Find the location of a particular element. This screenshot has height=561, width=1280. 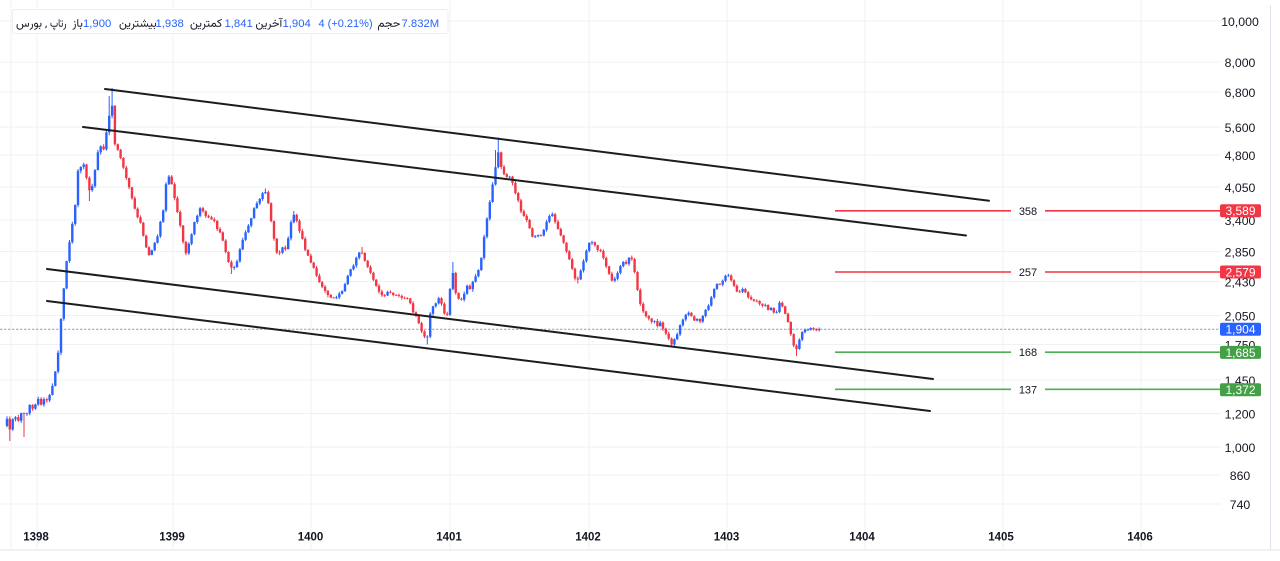

svg-text: 257 is located at coordinates (1028, 273).